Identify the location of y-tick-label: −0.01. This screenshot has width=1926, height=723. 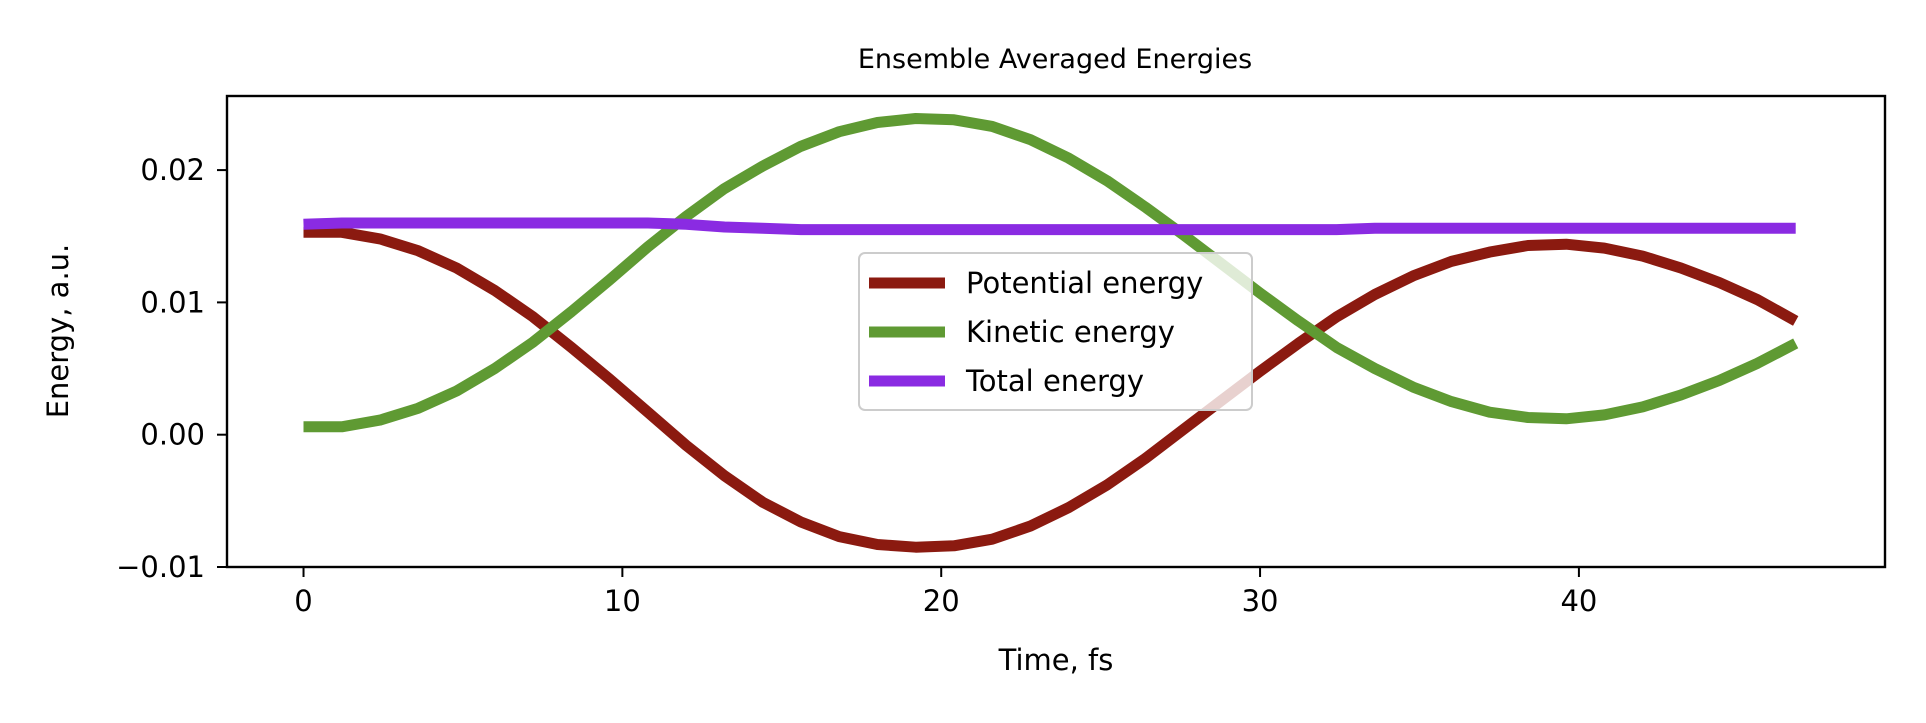
(160, 567).